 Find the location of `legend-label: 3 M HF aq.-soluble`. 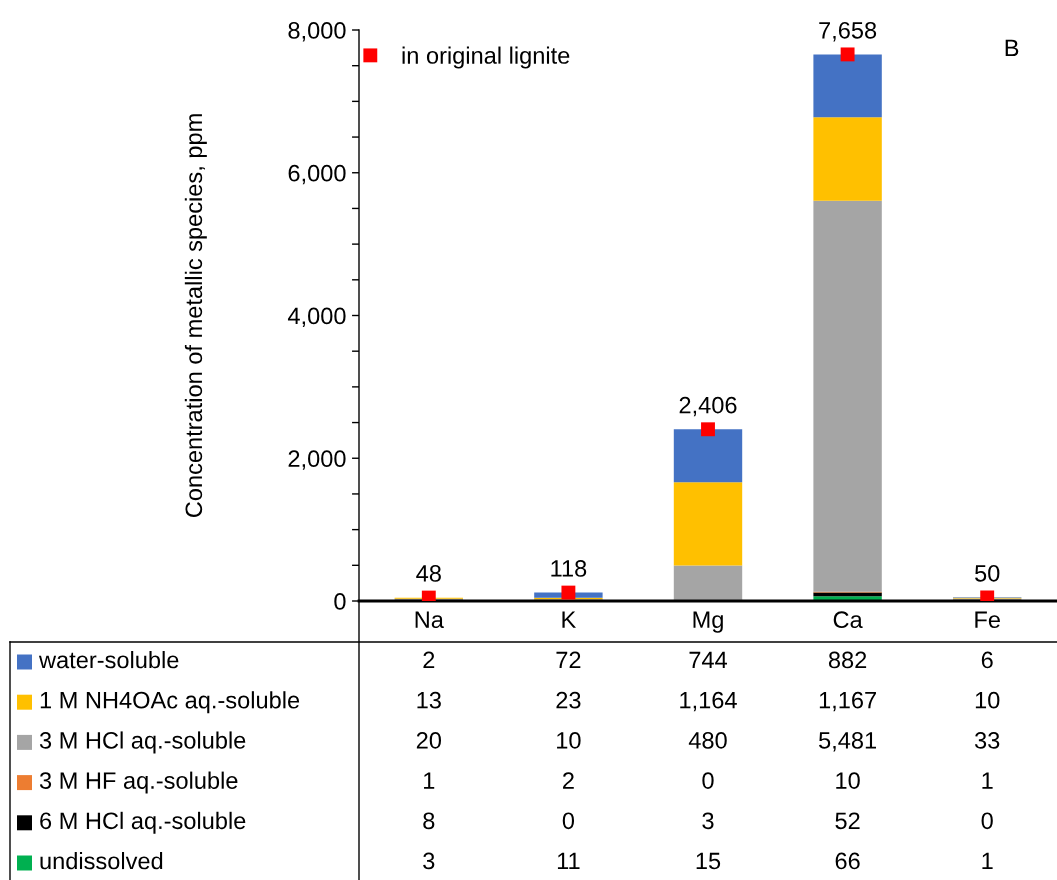

legend-label: 3 M HF aq.-soluble is located at coordinates (138, 782).